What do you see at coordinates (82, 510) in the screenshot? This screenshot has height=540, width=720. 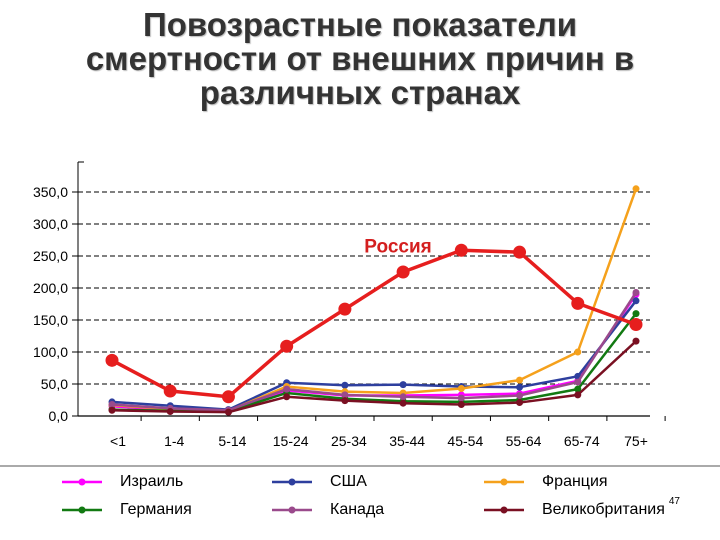 I see `legend-swatch-germany` at bounding box center [82, 510].